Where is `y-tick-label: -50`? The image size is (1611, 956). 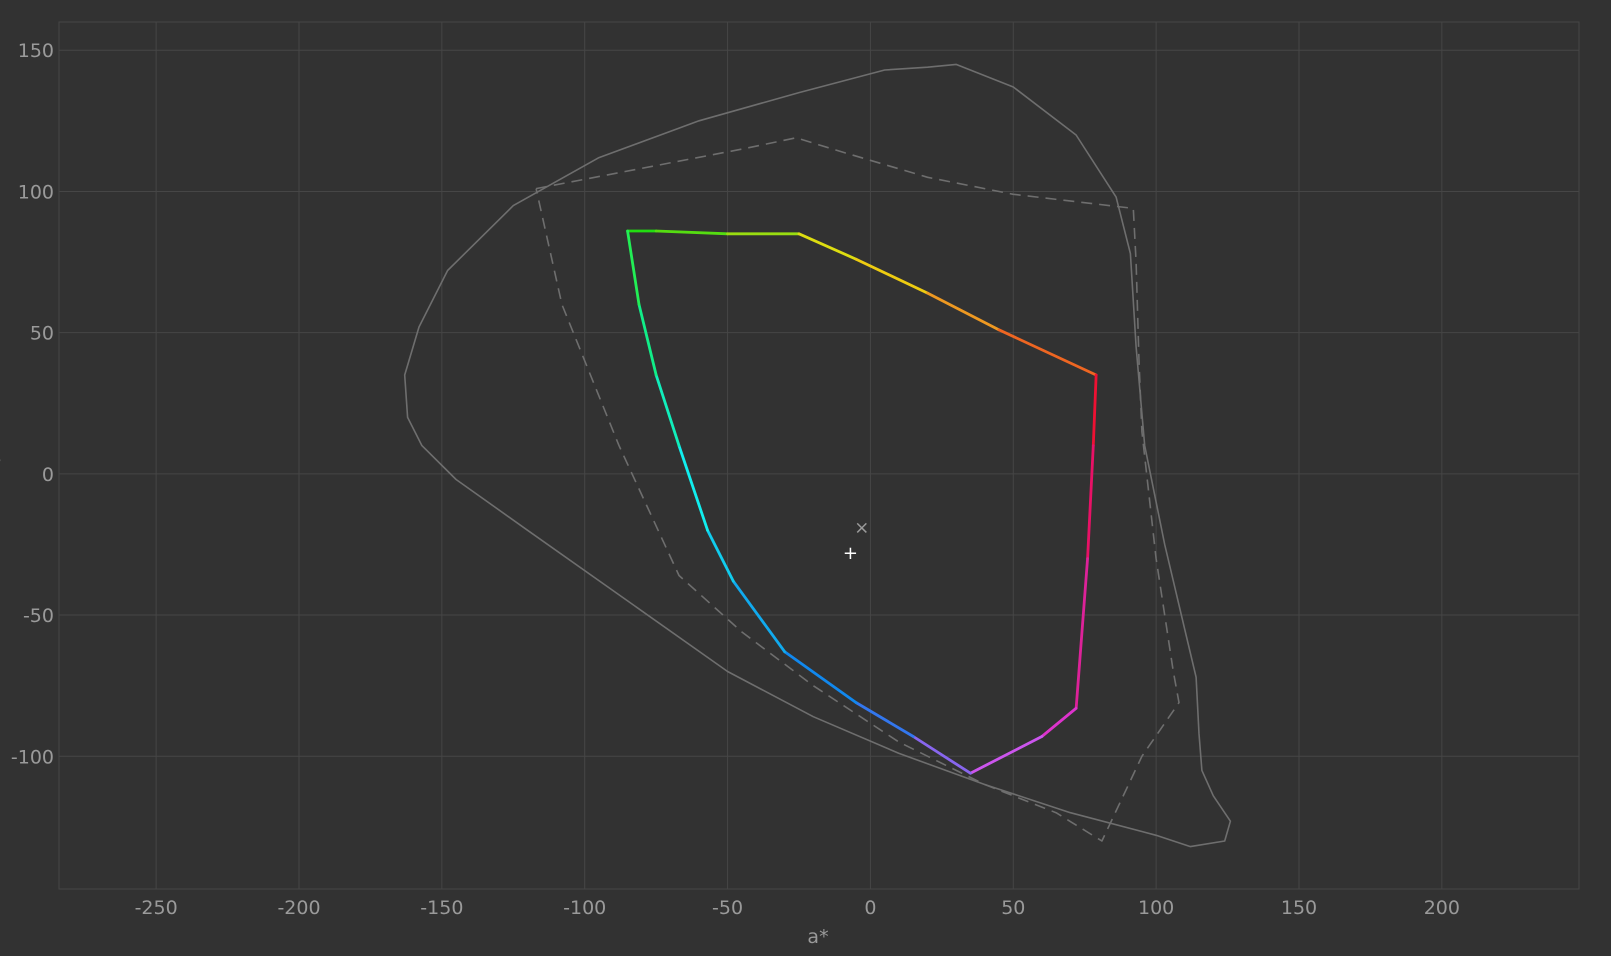 y-tick-label: -50 is located at coordinates (38, 616).